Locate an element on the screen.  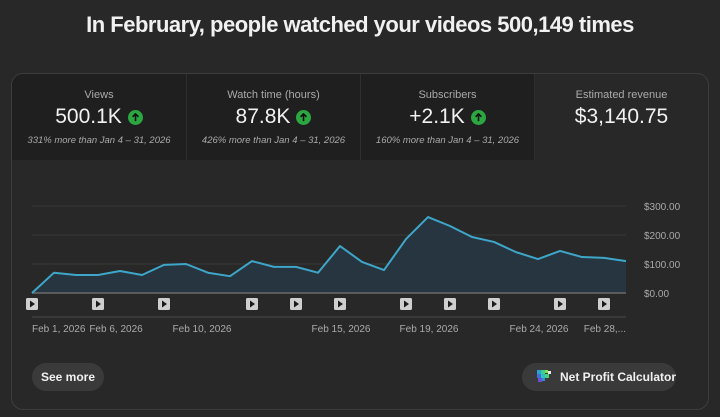
metric-label: Subscribers is located at coordinates (447, 95).